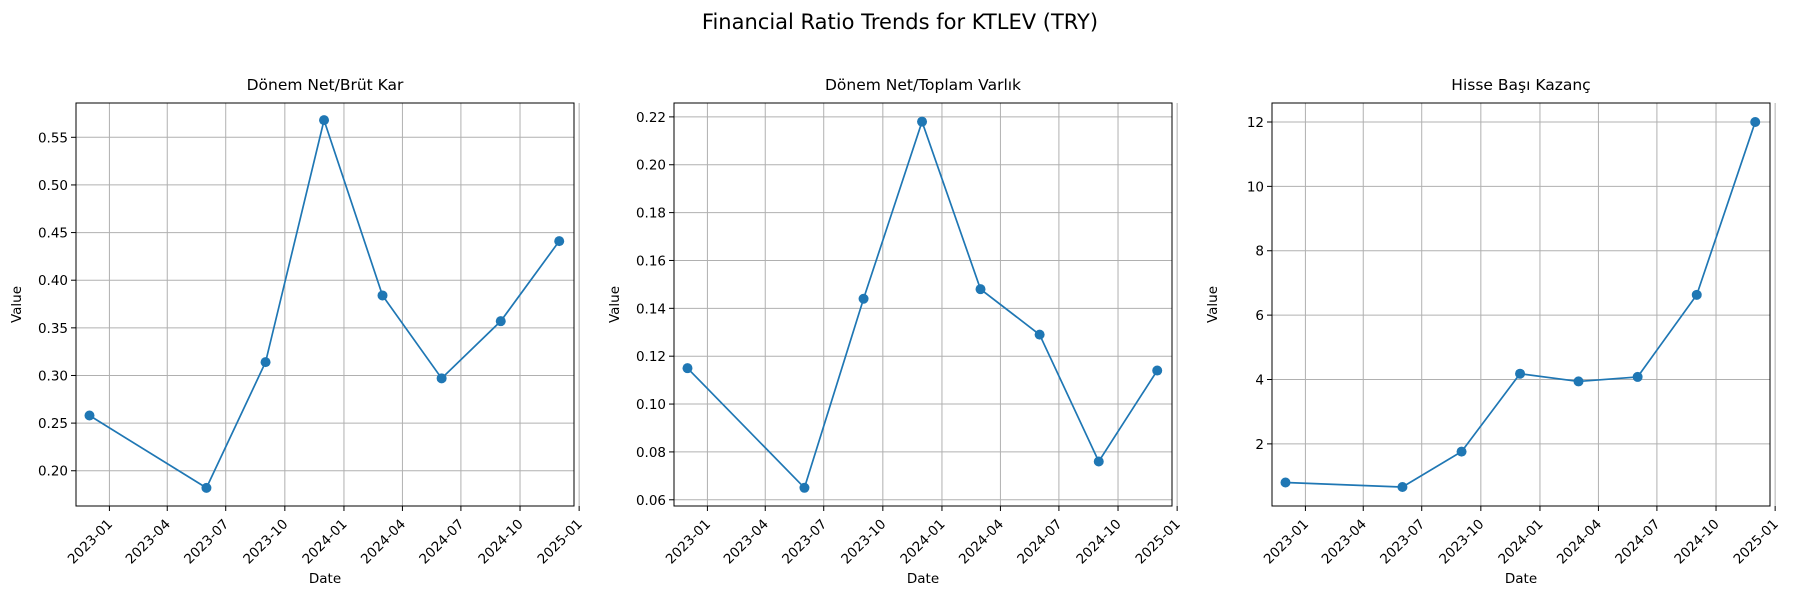  I want to click on y-tick-label: 0.22, so click(651, 118).